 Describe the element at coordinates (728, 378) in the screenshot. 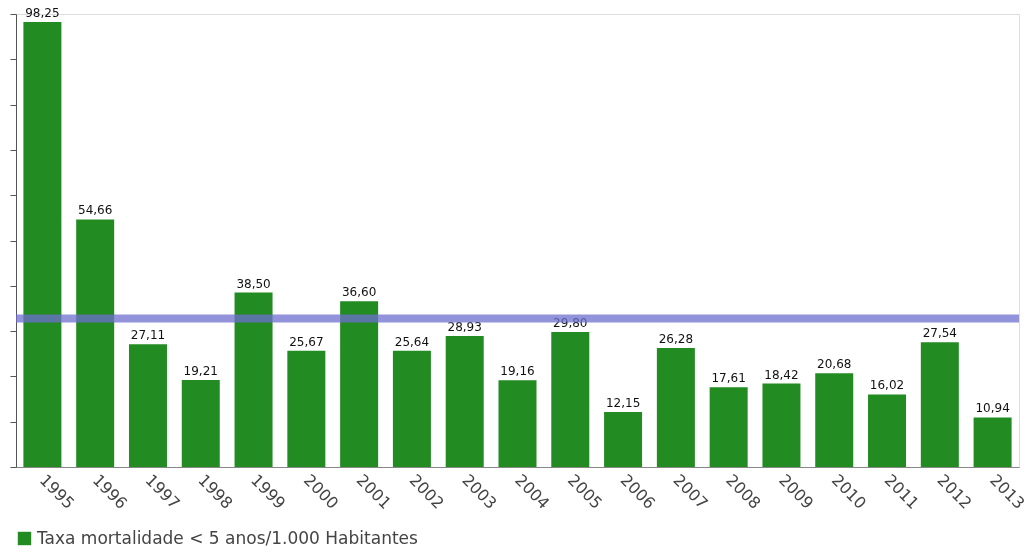

I see `data-label: 17,61` at that location.